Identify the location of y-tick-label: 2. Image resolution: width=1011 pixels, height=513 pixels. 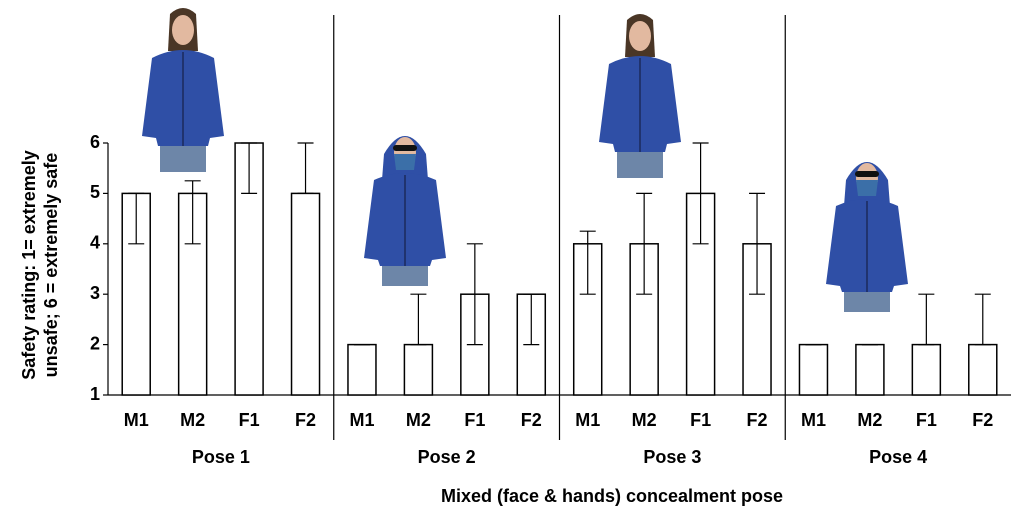
(95, 343).